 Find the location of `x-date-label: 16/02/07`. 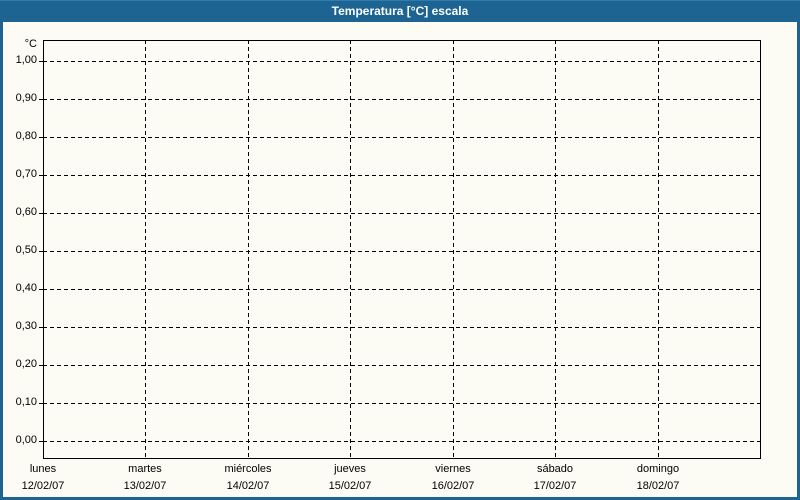

x-date-label: 16/02/07 is located at coordinates (453, 486).